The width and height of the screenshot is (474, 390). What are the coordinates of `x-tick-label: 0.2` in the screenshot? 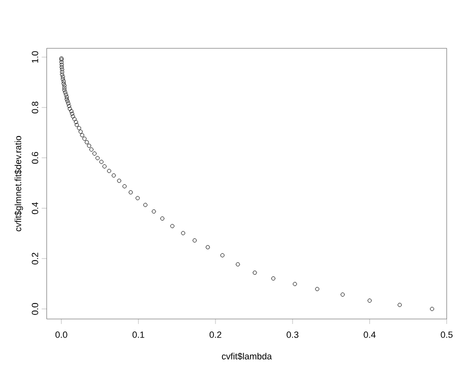 It's located at (216, 335).